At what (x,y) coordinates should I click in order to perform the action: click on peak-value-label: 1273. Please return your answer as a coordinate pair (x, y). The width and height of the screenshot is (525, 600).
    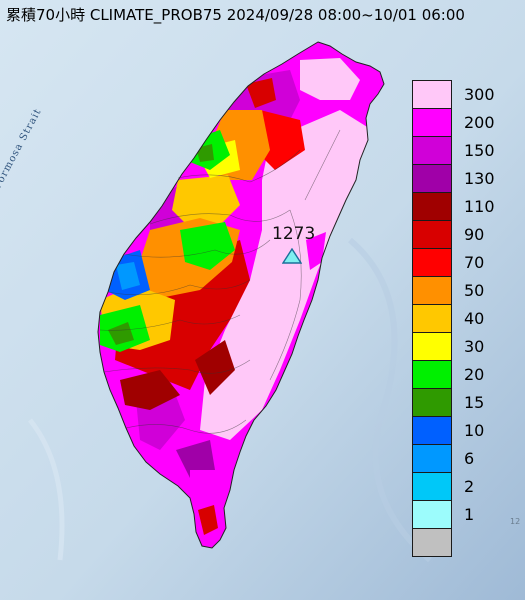
    Looking at the image, I should click on (294, 234).